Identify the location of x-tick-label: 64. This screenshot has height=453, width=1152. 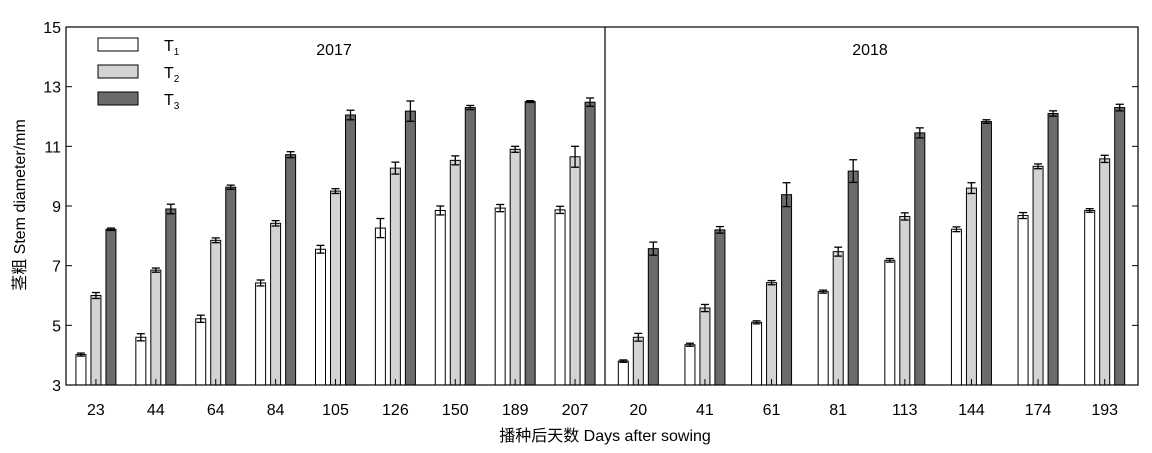
(216, 410).